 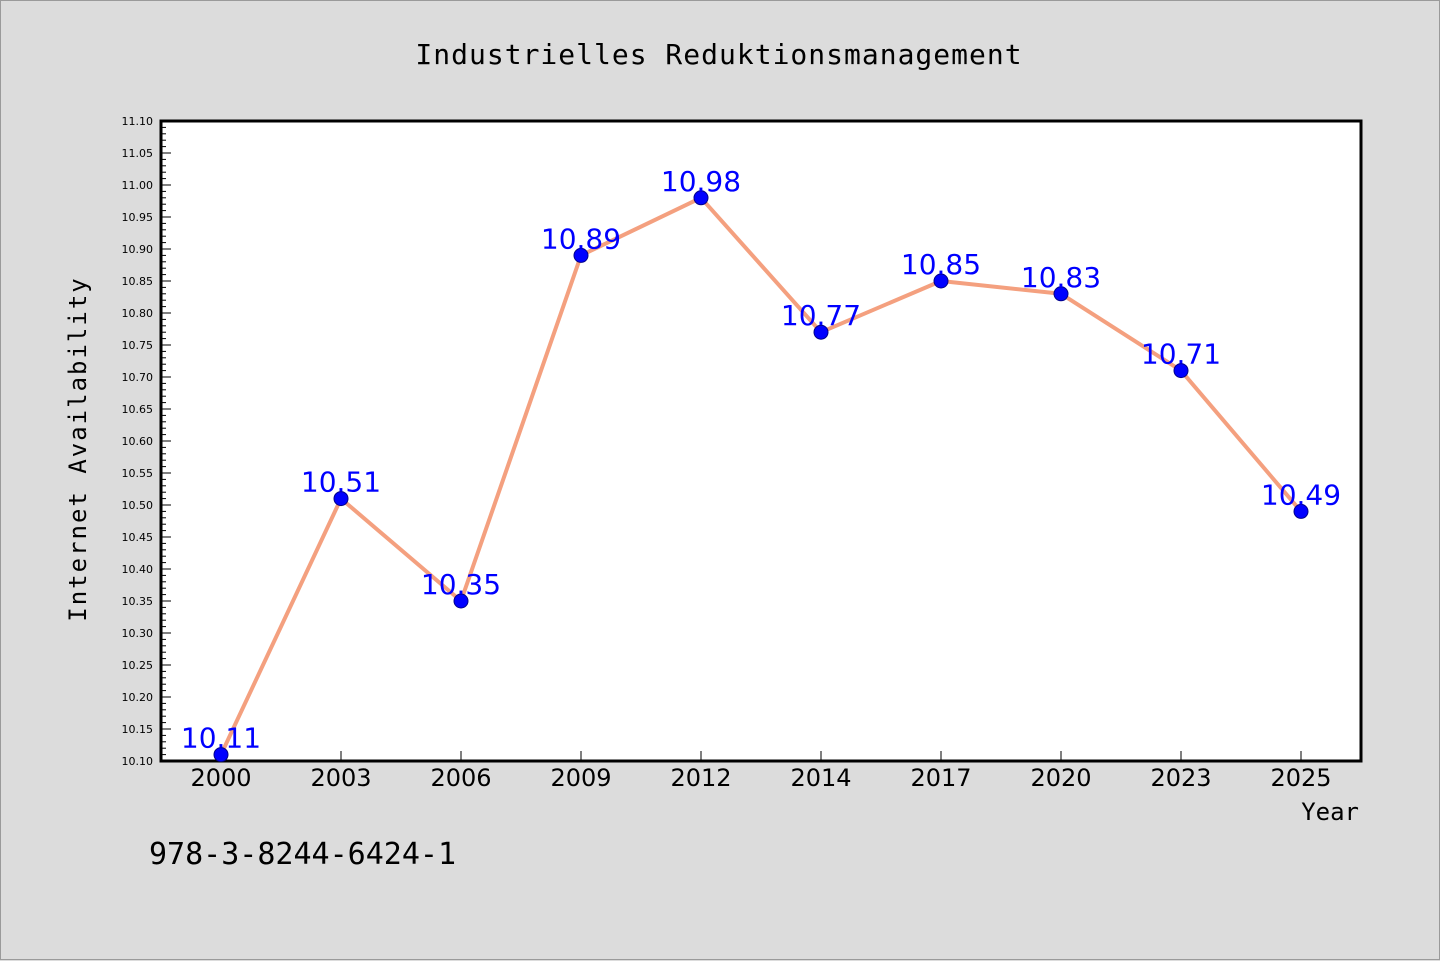 What do you see at coordinates (138, 249) in the screenshot?
I see `y-tick-label: 10.90` at bounding box center [138, 249].